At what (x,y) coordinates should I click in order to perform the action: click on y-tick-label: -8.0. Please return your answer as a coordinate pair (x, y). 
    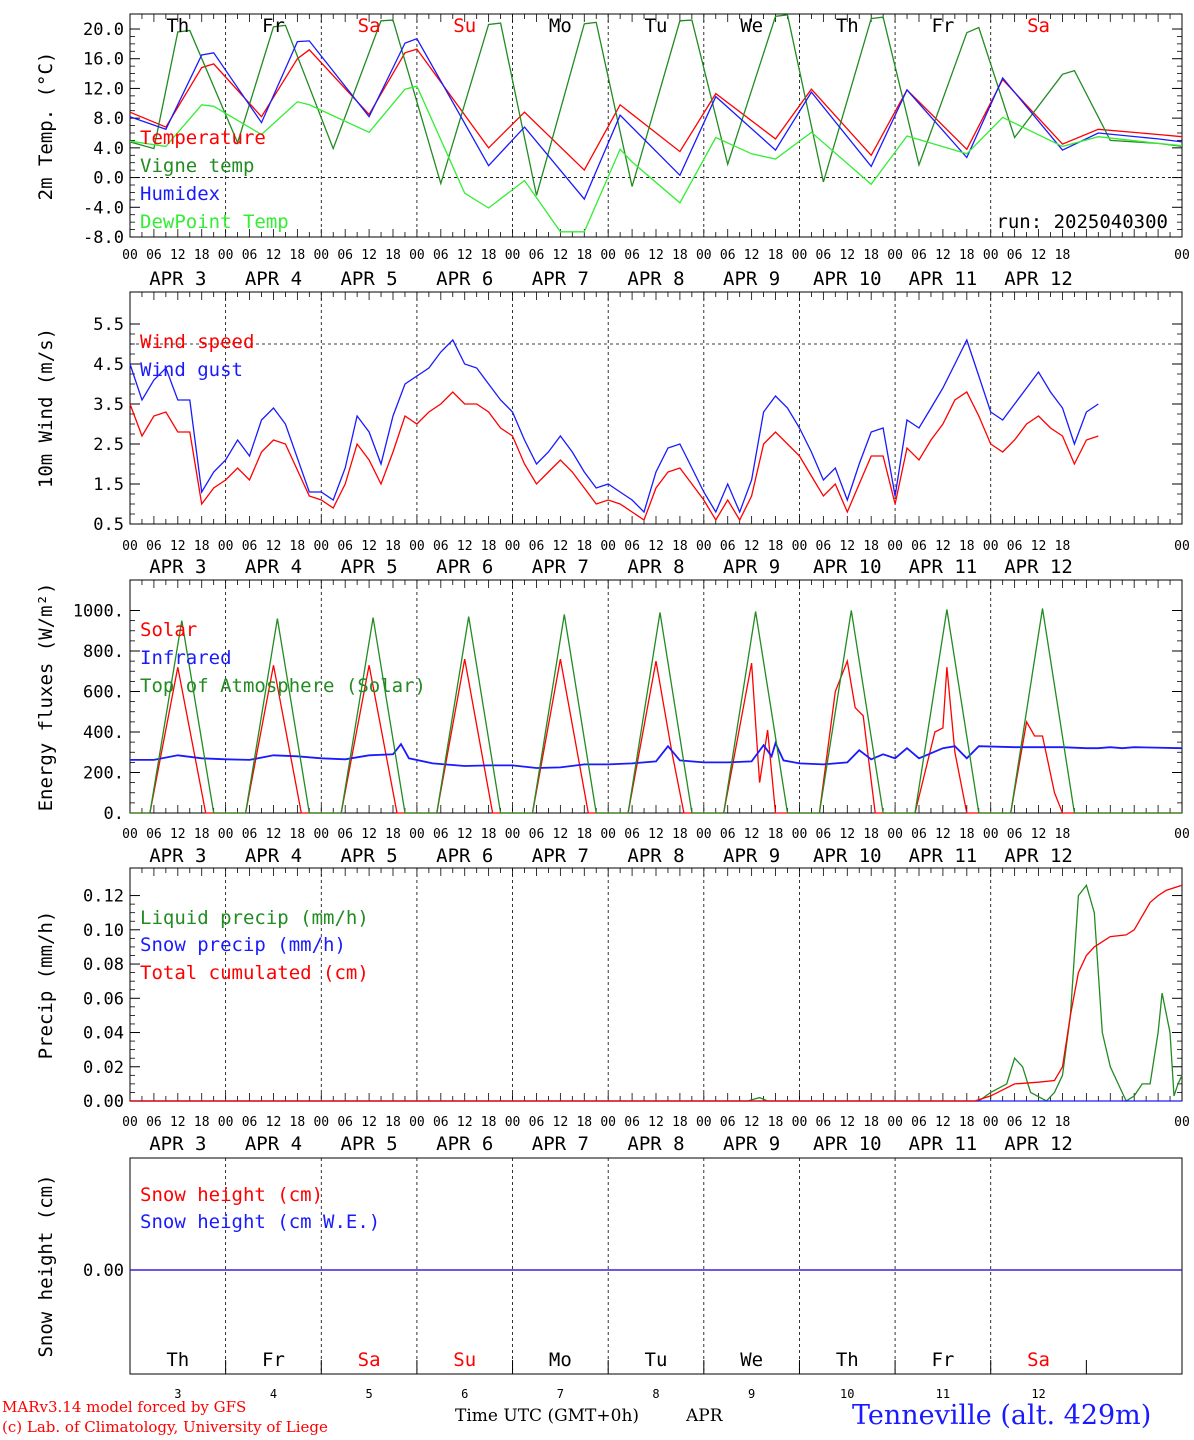
    Looking at the image, I should click on (103, 238).